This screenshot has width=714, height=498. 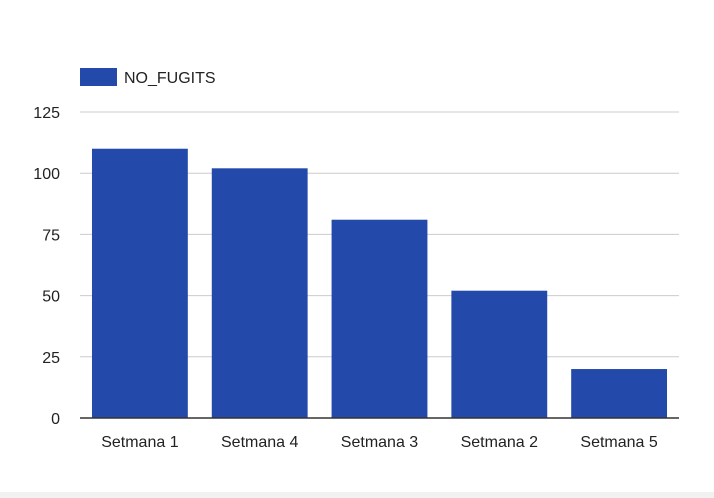 I want to click on x-tick-label: Setmana 5, so click(x=618, y=442).